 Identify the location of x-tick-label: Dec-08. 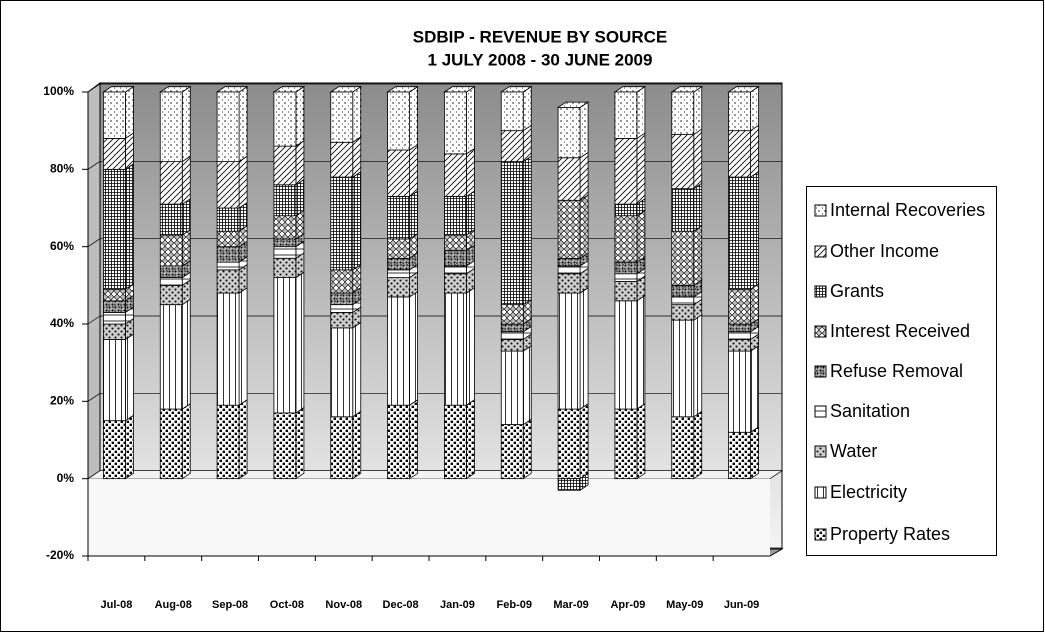
(401, 605).